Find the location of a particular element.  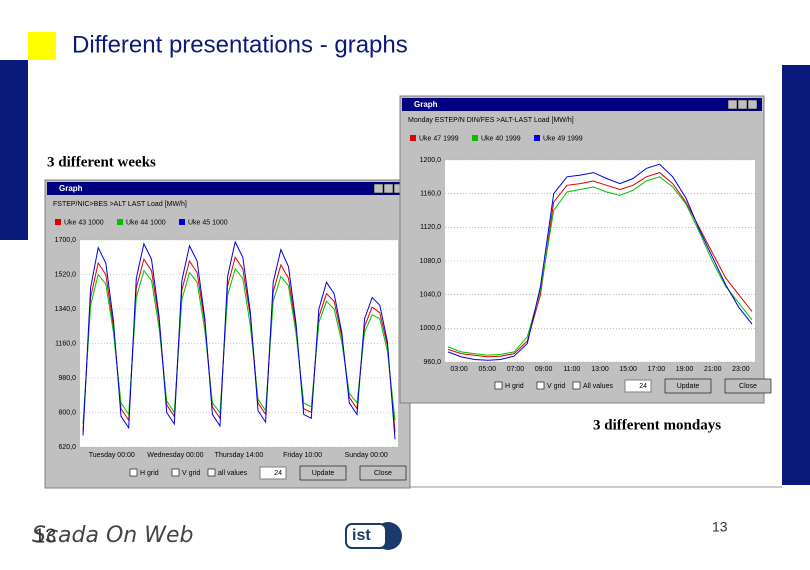

x-tick-label: 15:00 is located at coordinates (628, 369).